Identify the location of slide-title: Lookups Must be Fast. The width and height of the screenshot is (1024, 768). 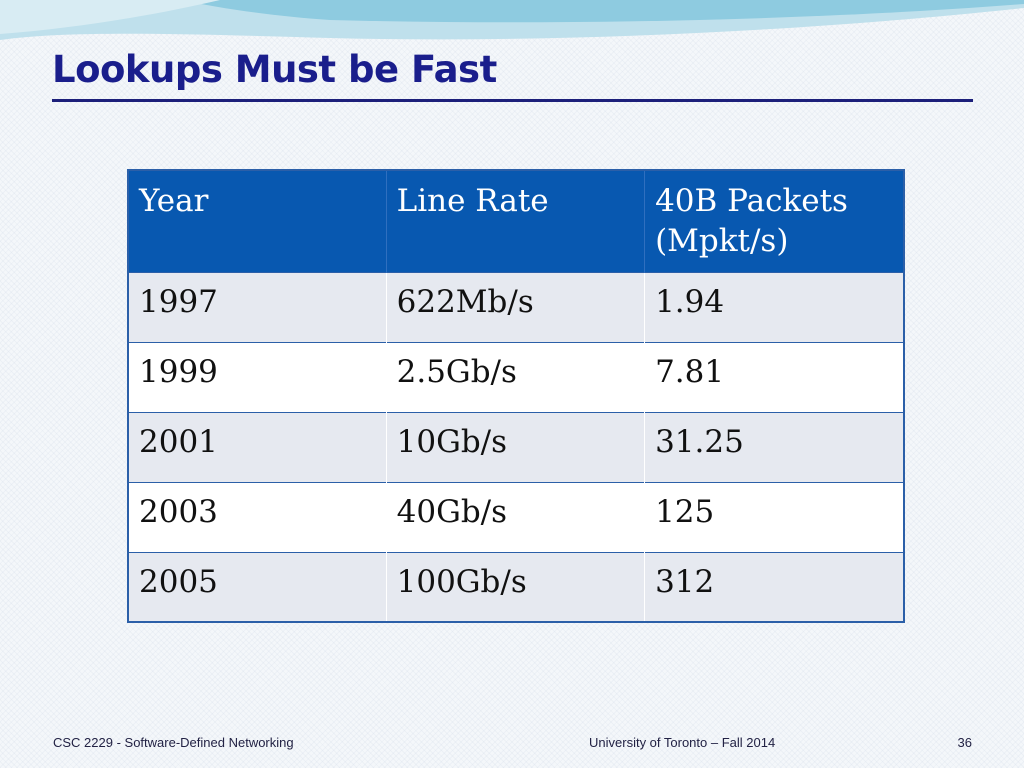
(274, 69).